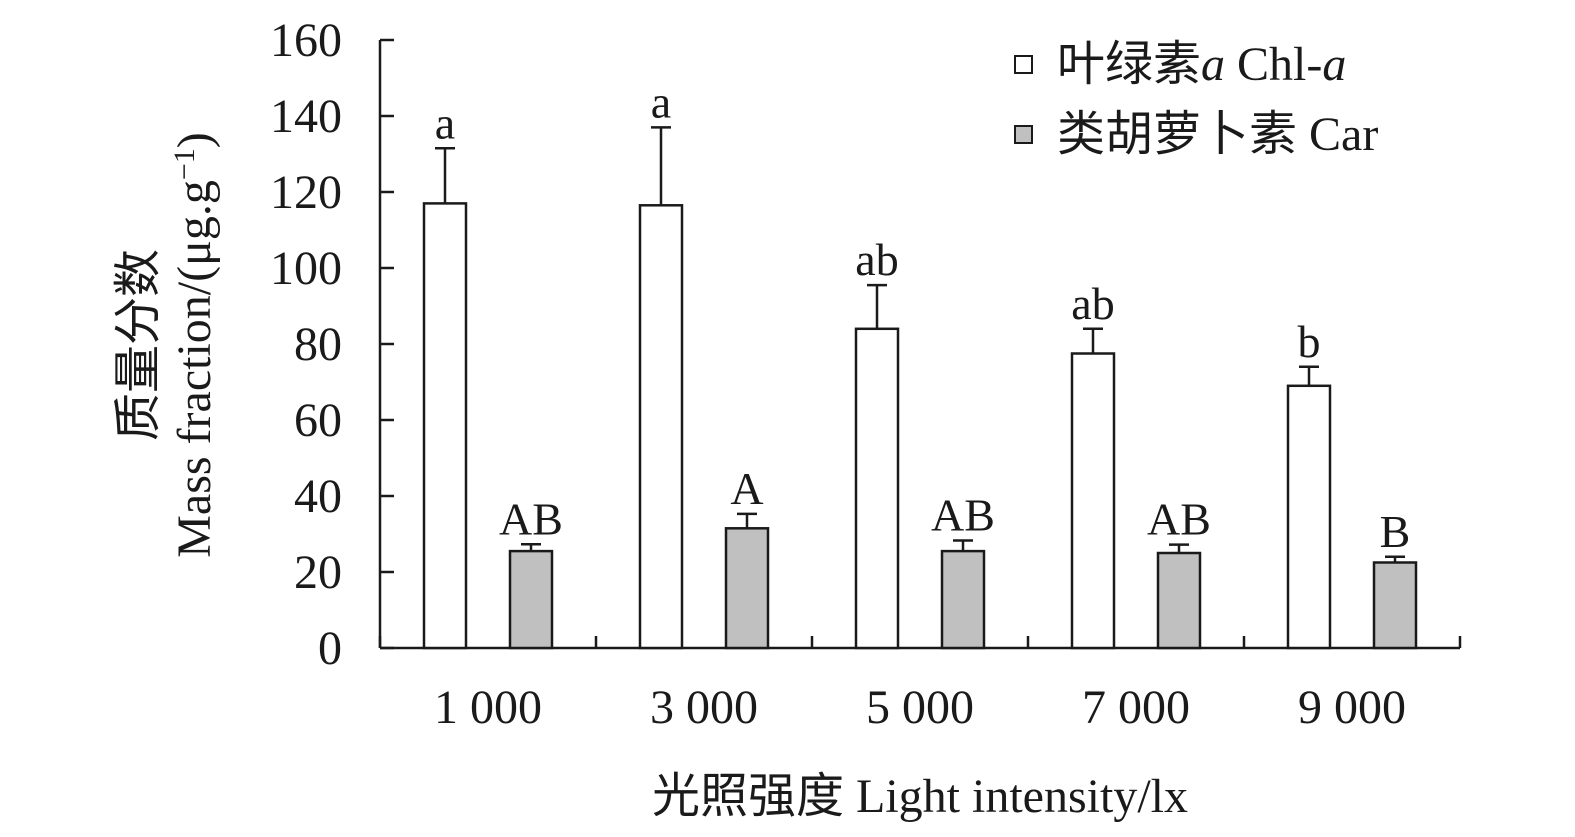 Image resolution: width=1575 pixels, height=837 pixels. What do you see at coordinates (194, 369) in the screenshot?
I see `y-axis-title-en-main: Mass fraction/(μg.g` at bounding box center [194, 369].